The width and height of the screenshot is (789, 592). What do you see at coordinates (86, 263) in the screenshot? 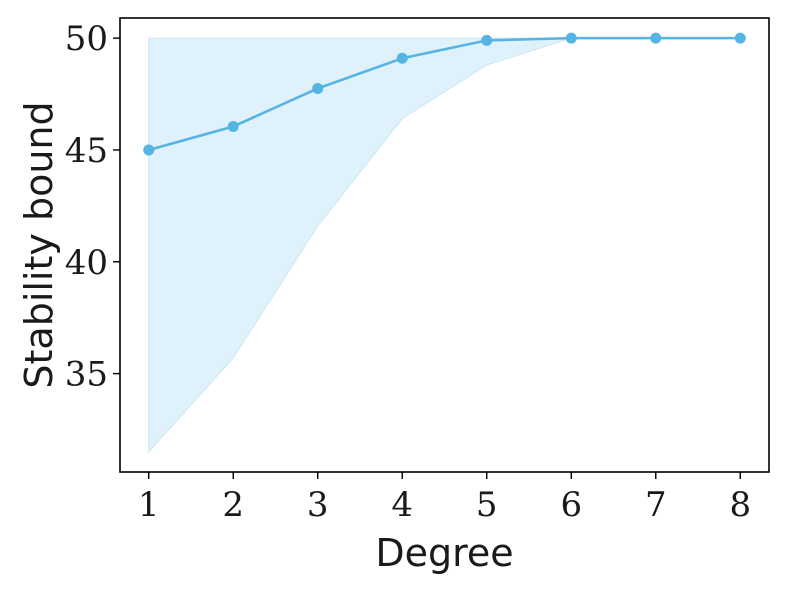
I see `y-tick-label: 40` at bounding box center [86, 263].